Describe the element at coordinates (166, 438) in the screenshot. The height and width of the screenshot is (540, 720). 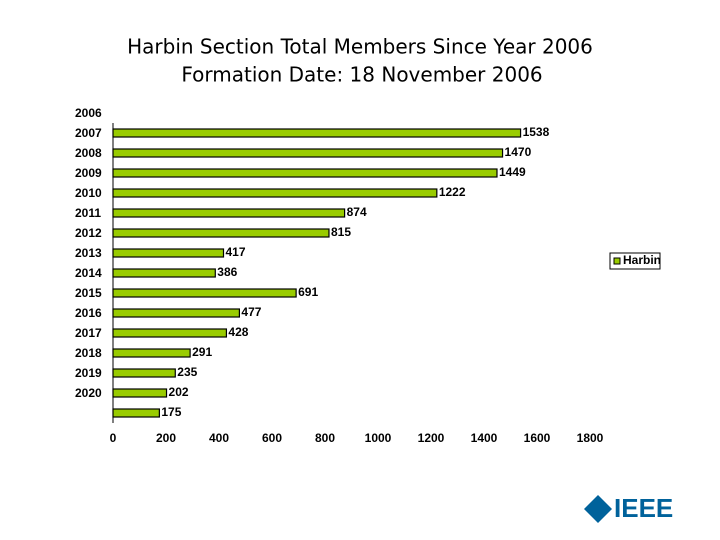
I see `x-tick-label: 200` at that location.